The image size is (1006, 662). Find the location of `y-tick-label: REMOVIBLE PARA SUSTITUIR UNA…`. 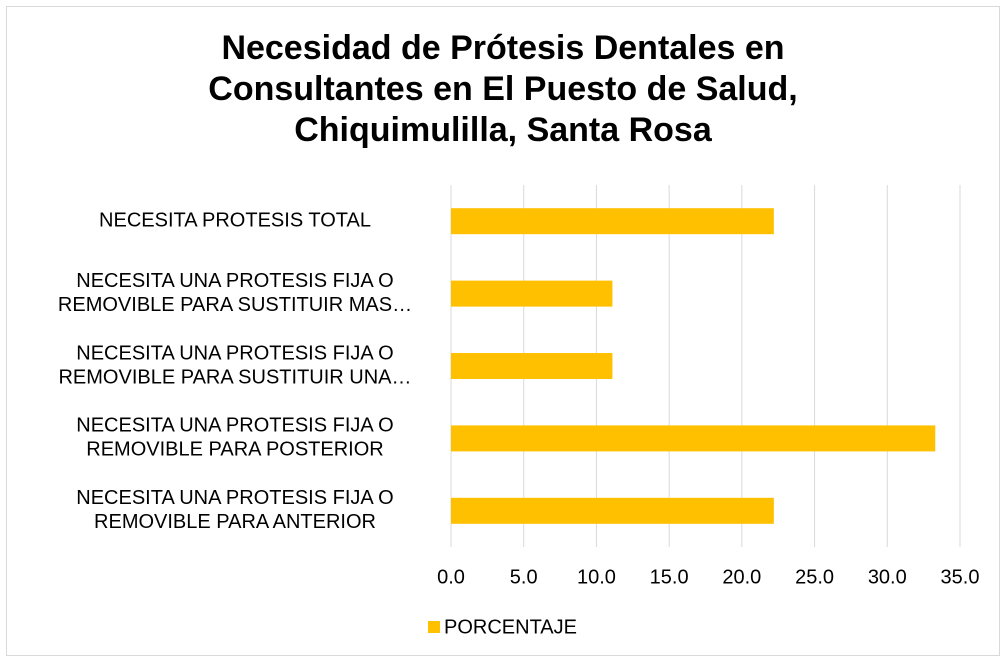

y-tick-label: REMOVIBLE PARA SUSTITUIR UNA… is located at coordinates (234, 377).